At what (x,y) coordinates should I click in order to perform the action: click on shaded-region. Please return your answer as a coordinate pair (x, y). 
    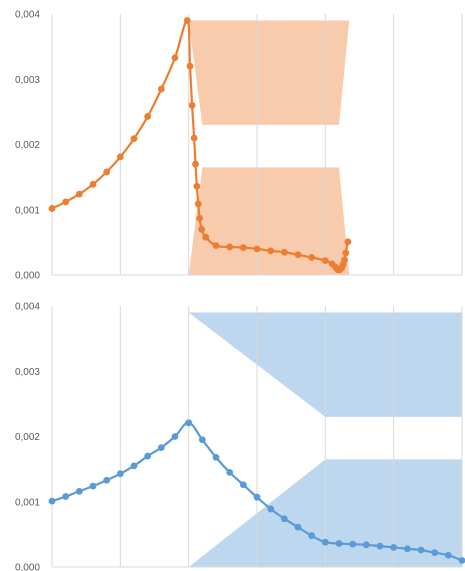
    Looking at the image, I should click on (269, 72).